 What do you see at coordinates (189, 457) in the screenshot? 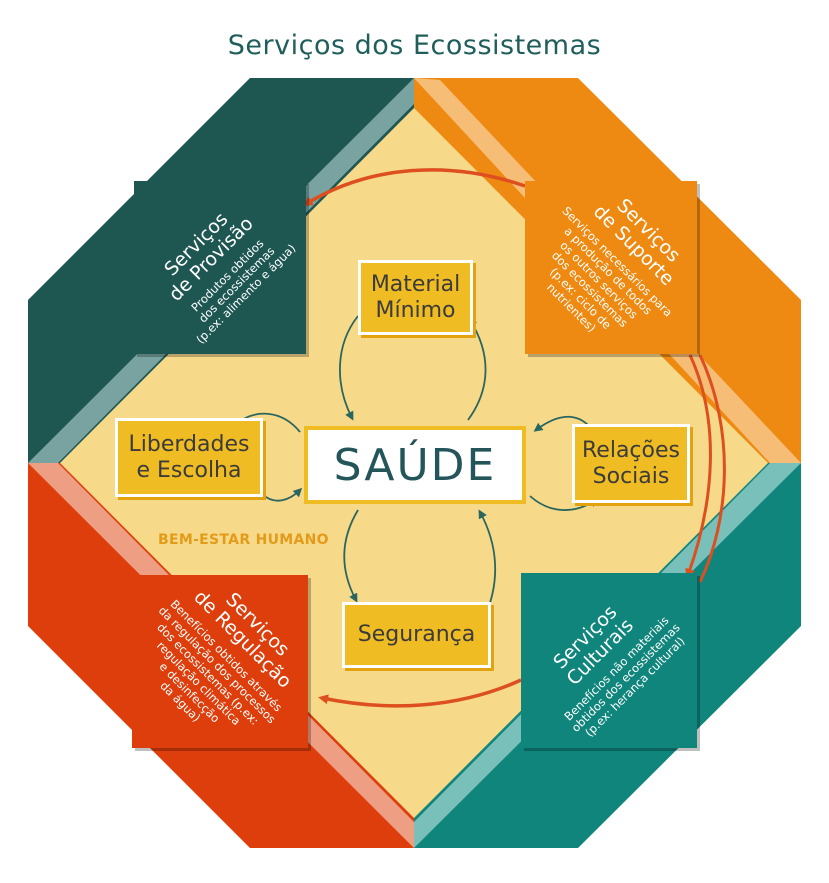
I see `need-liberdades-escolha: Liberdades e Escolha` at bounding box center [189, 457].